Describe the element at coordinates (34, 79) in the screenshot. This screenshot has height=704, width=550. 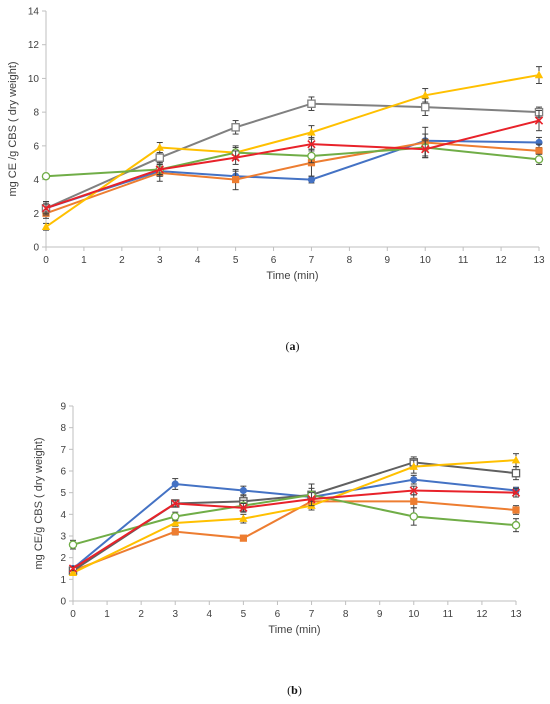
I see `y-tick-label: 10` at that location.